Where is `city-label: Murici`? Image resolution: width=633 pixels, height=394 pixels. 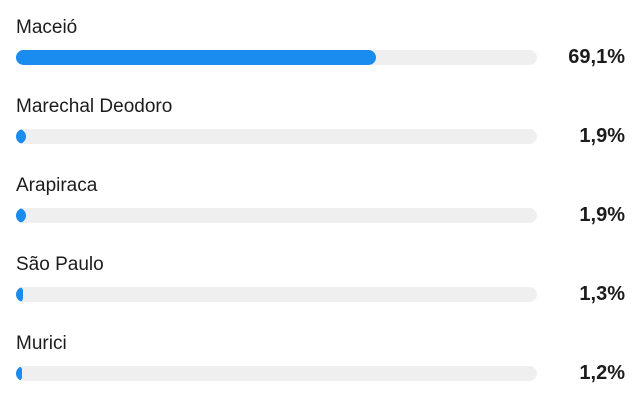 city-label: Murici is located at coordinates (41, 343).